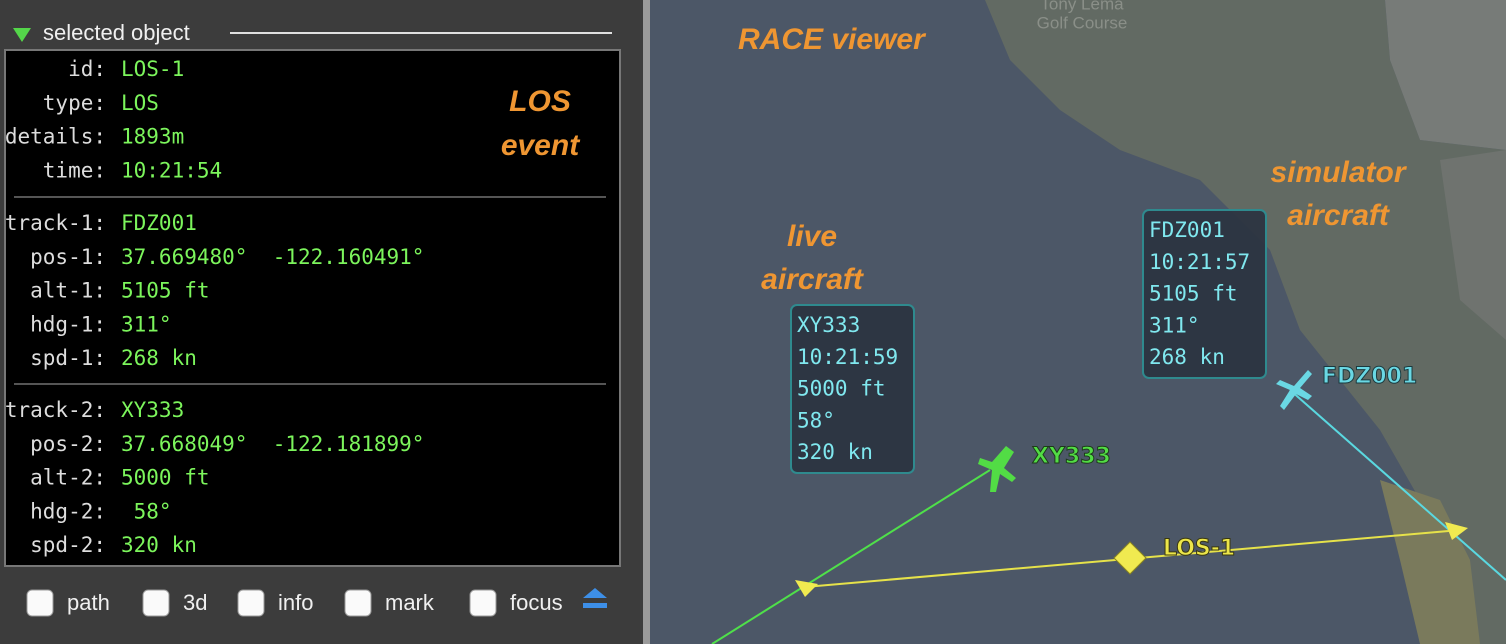  Describe the element at coordinates (1082, 6) in the screenshot. I see `place-label: Tony Lema` at that location.